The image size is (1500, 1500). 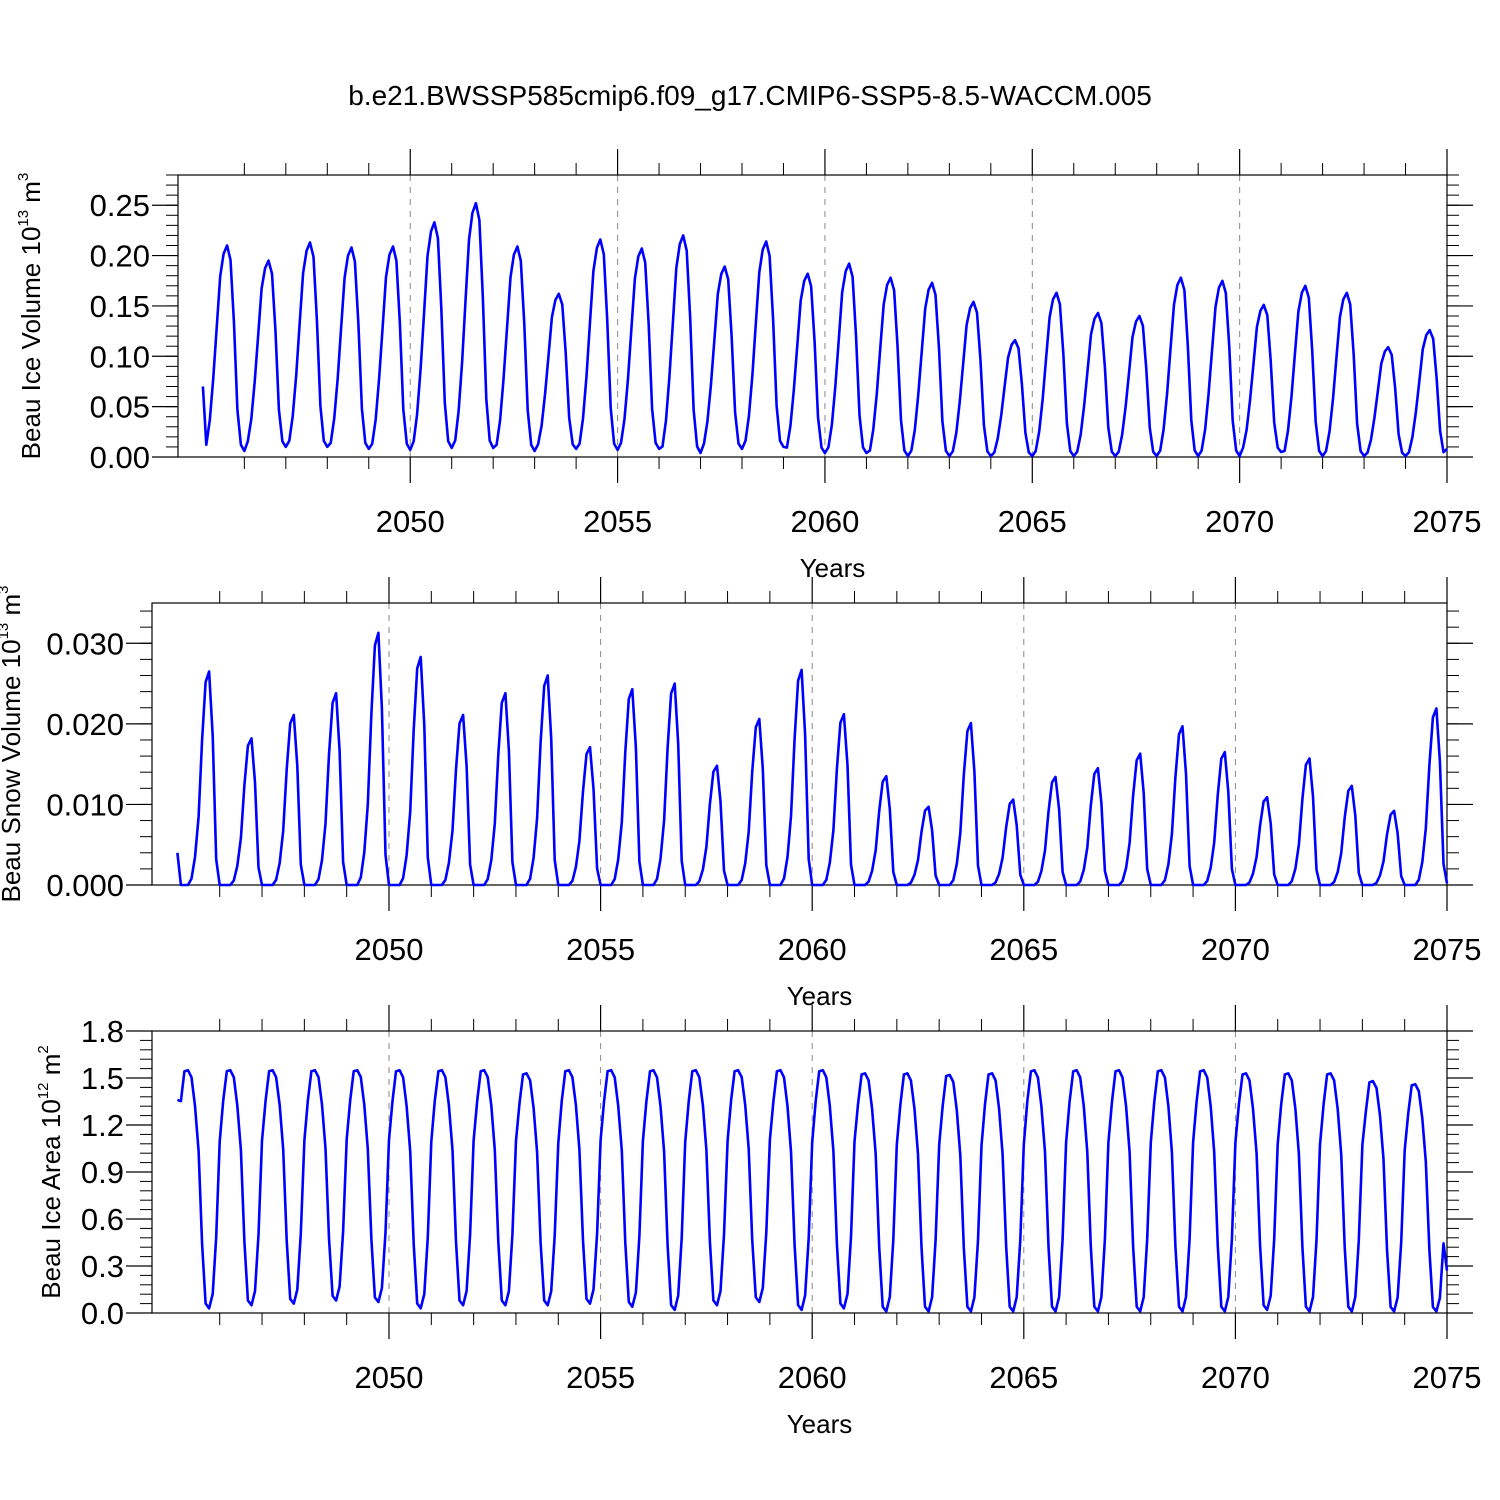 I want to click on y-tick-label: 0.010, so click(x=85, y=804).